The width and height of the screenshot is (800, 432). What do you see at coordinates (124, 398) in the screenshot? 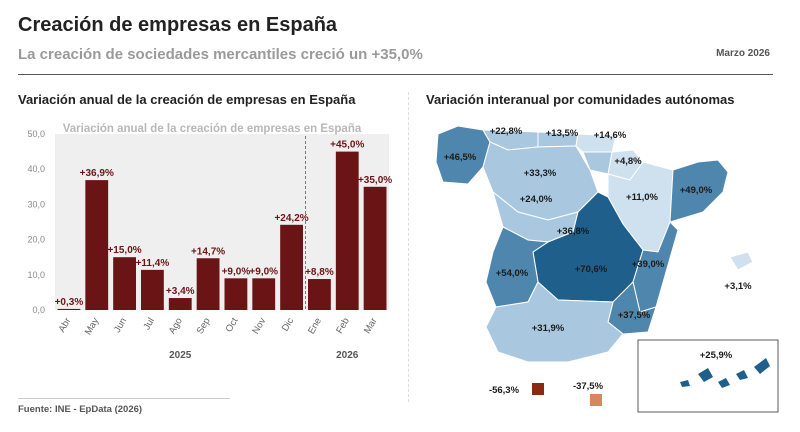
I see `source-divider` at bounding box center [124, 398].